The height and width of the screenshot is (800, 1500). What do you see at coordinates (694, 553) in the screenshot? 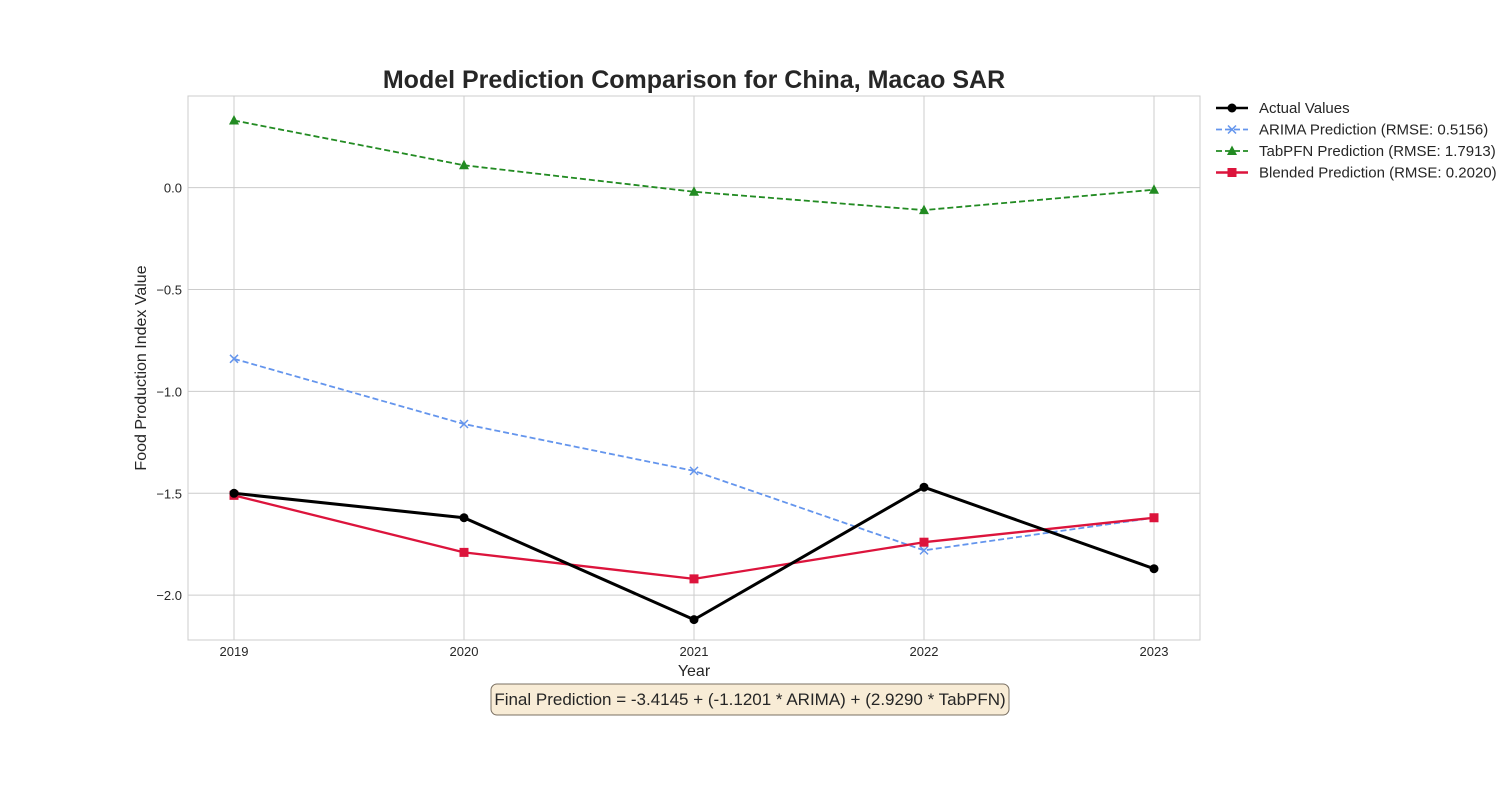
I see `series-actual-values` at bounding box center [694, 553].